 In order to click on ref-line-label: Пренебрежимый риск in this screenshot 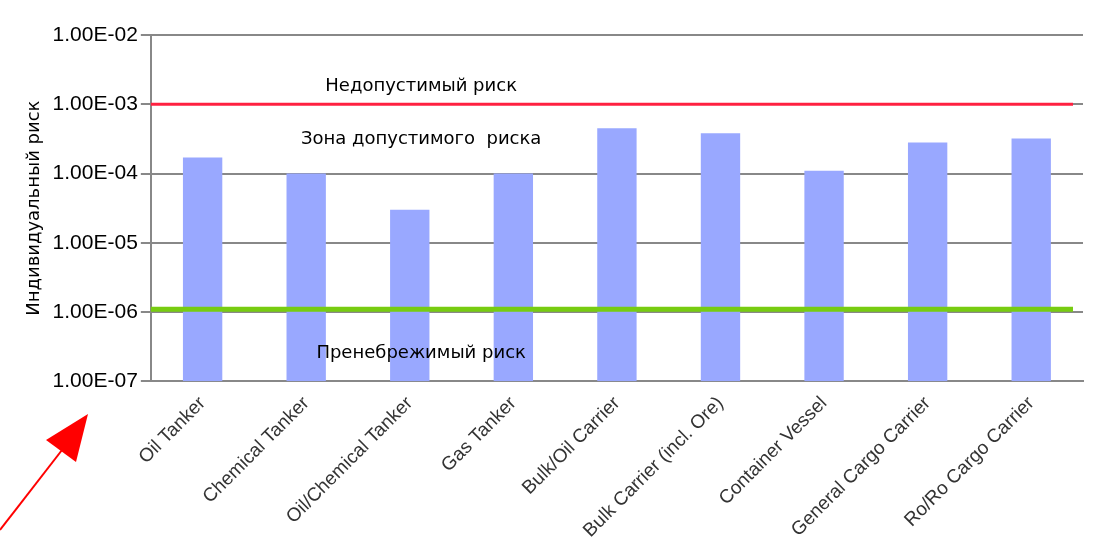, I will do `click(421, 351)`.